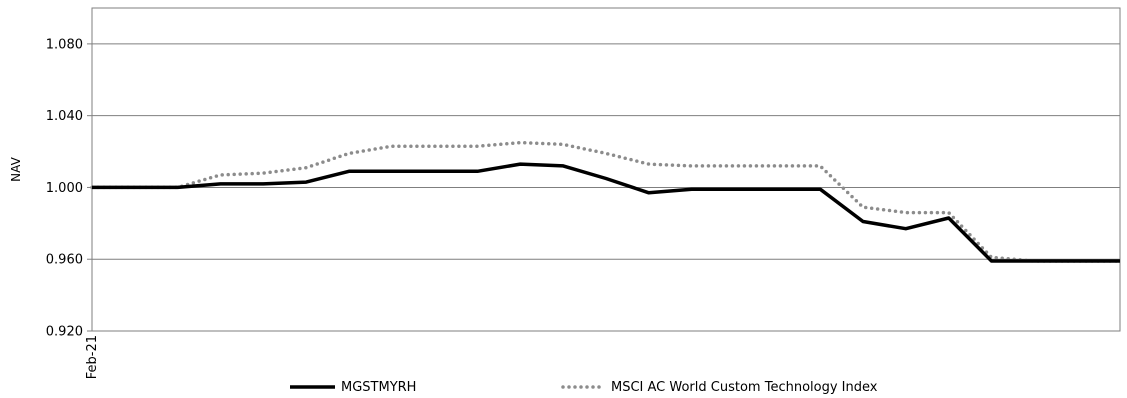  Describe the element at coordinates (64, 44) in the screenshot. I see `y-tick-label: 1.080` at that location.